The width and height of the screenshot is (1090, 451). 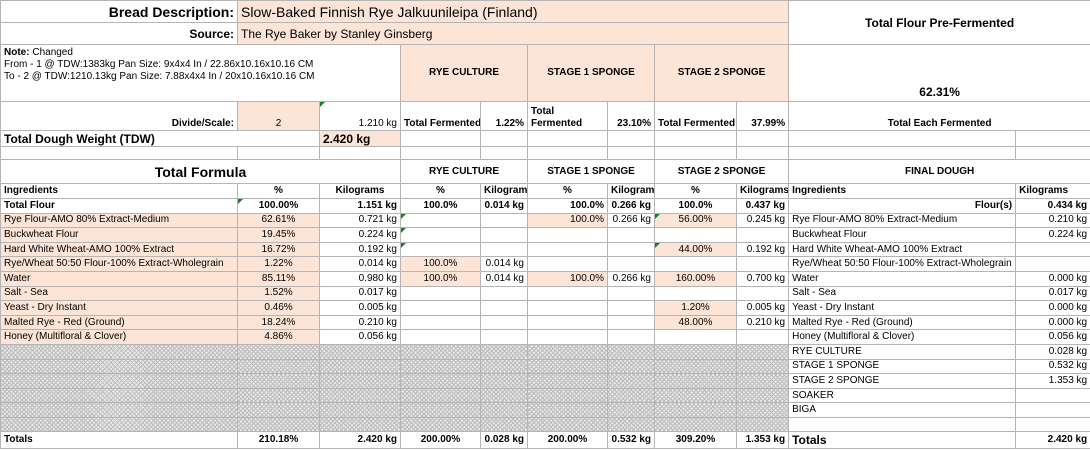 I want to click on final-dough-ingredient: Honey (Multifloral & Clover), so click(x=902, y=337).